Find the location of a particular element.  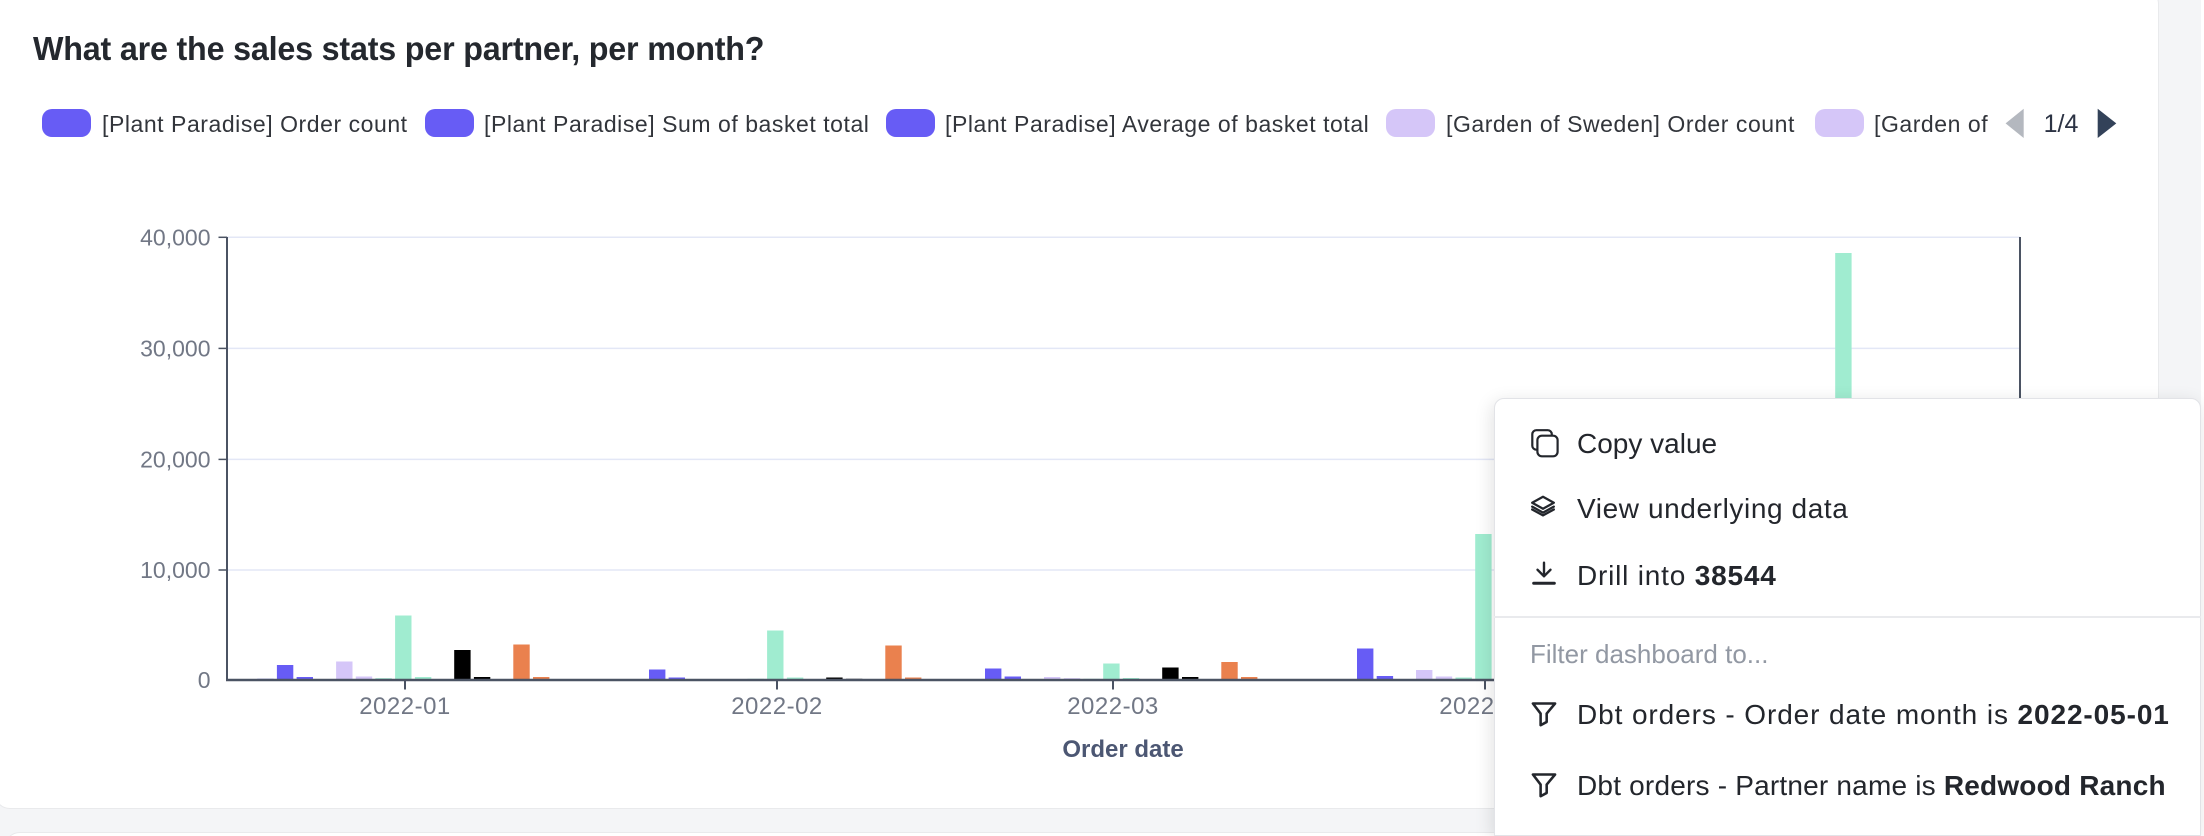

svg-text: 2022-03 is located at coordinates (1113, 706).